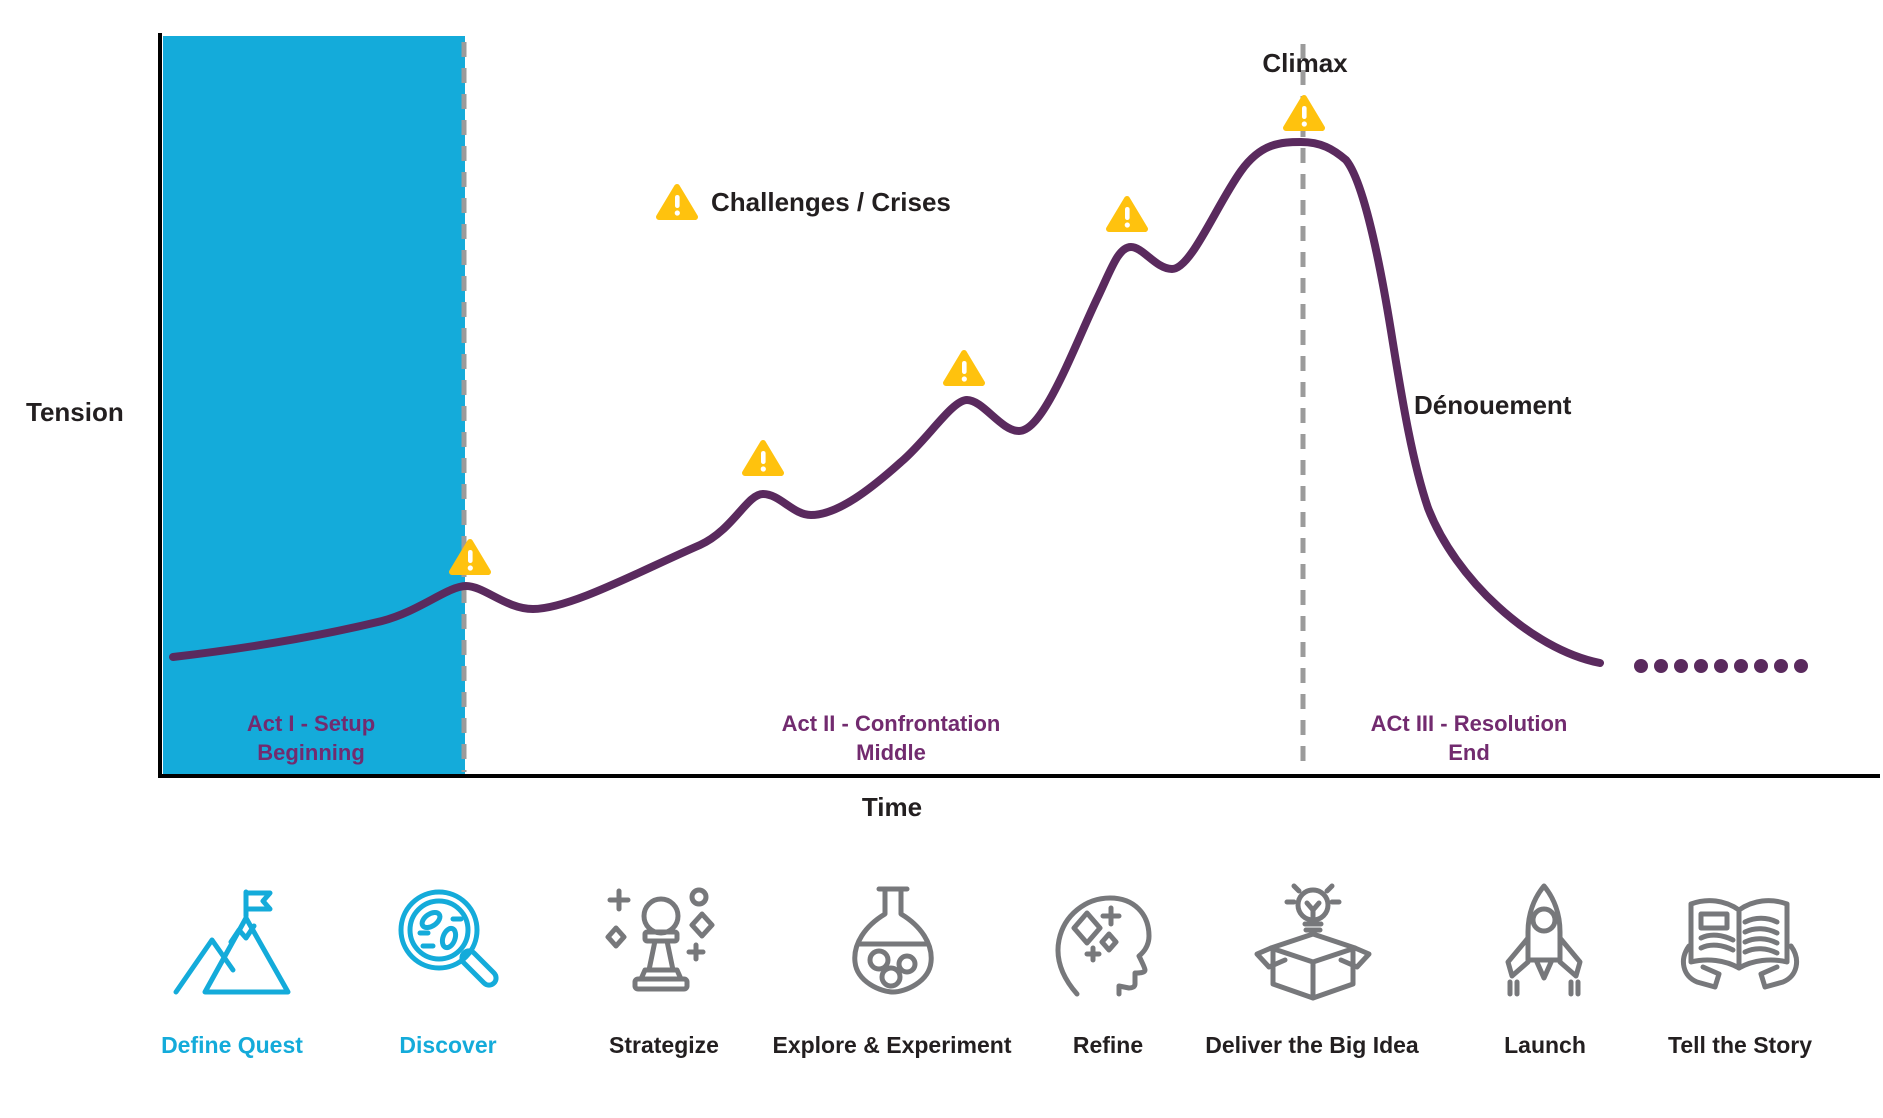 The width and height of the screenshot is (1883, 1118). What do you see at coordinates (1740, 944) in the screenshot?
I see `book-hands-icon` at bounding box center [1740, 944].